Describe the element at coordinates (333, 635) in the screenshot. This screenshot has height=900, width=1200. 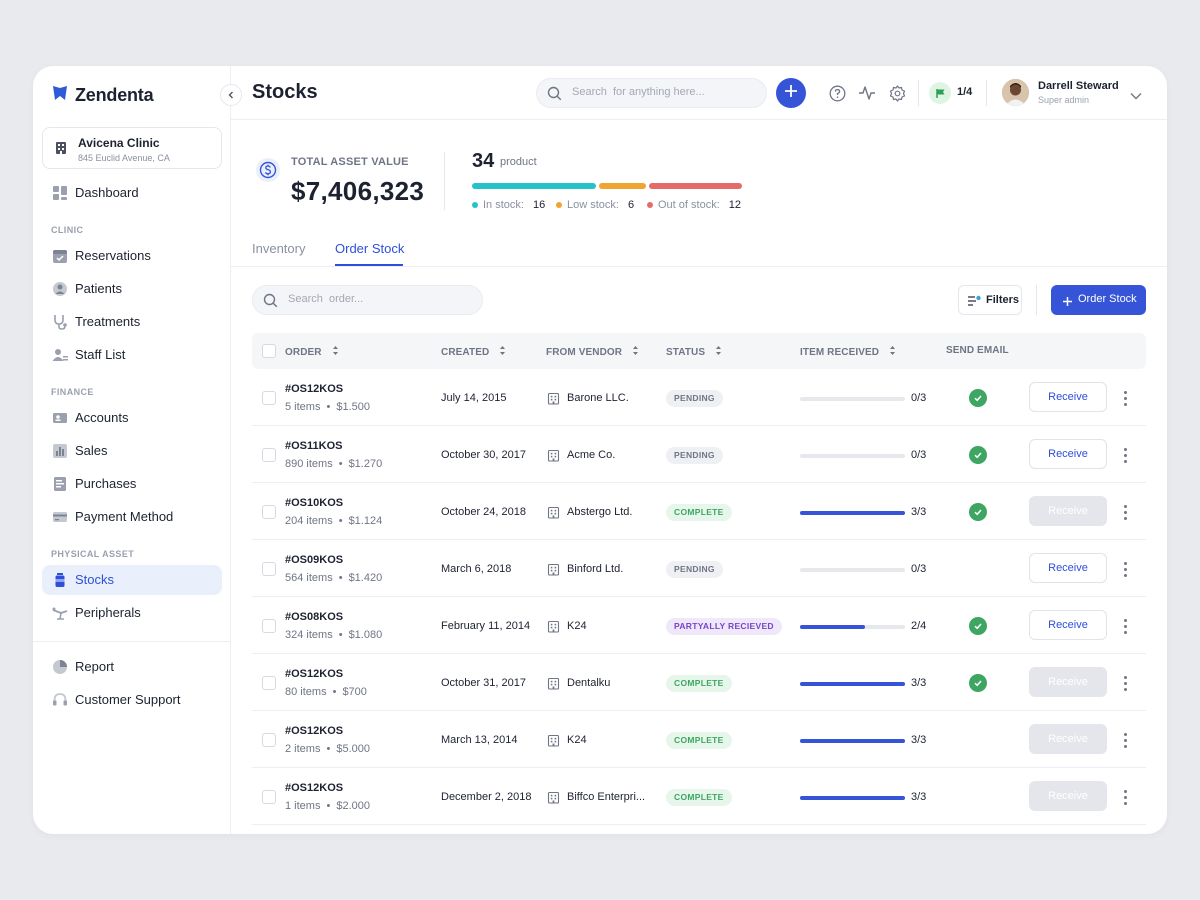
I see `order-meta: 324 items • $1.080` at that location.